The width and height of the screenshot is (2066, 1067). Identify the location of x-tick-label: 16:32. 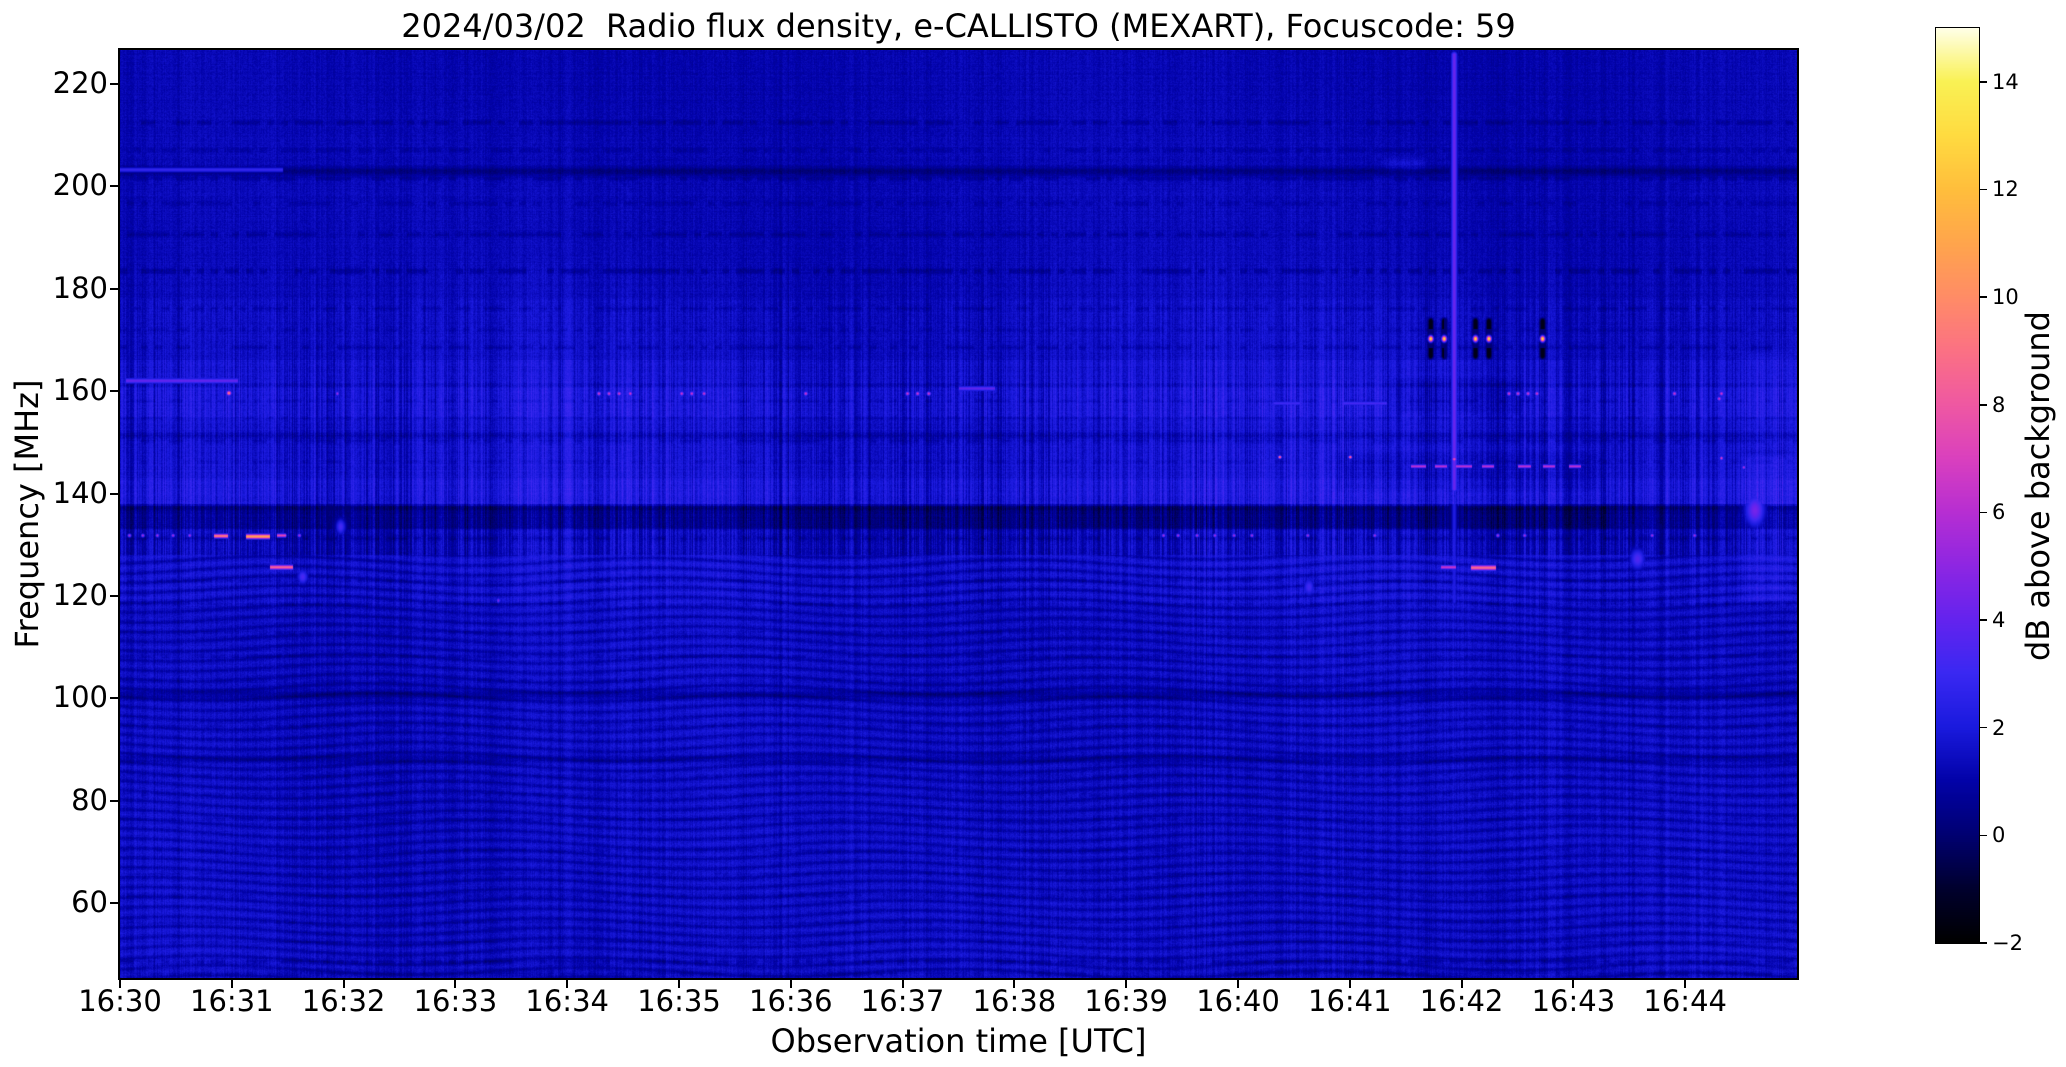
(343, 1001).